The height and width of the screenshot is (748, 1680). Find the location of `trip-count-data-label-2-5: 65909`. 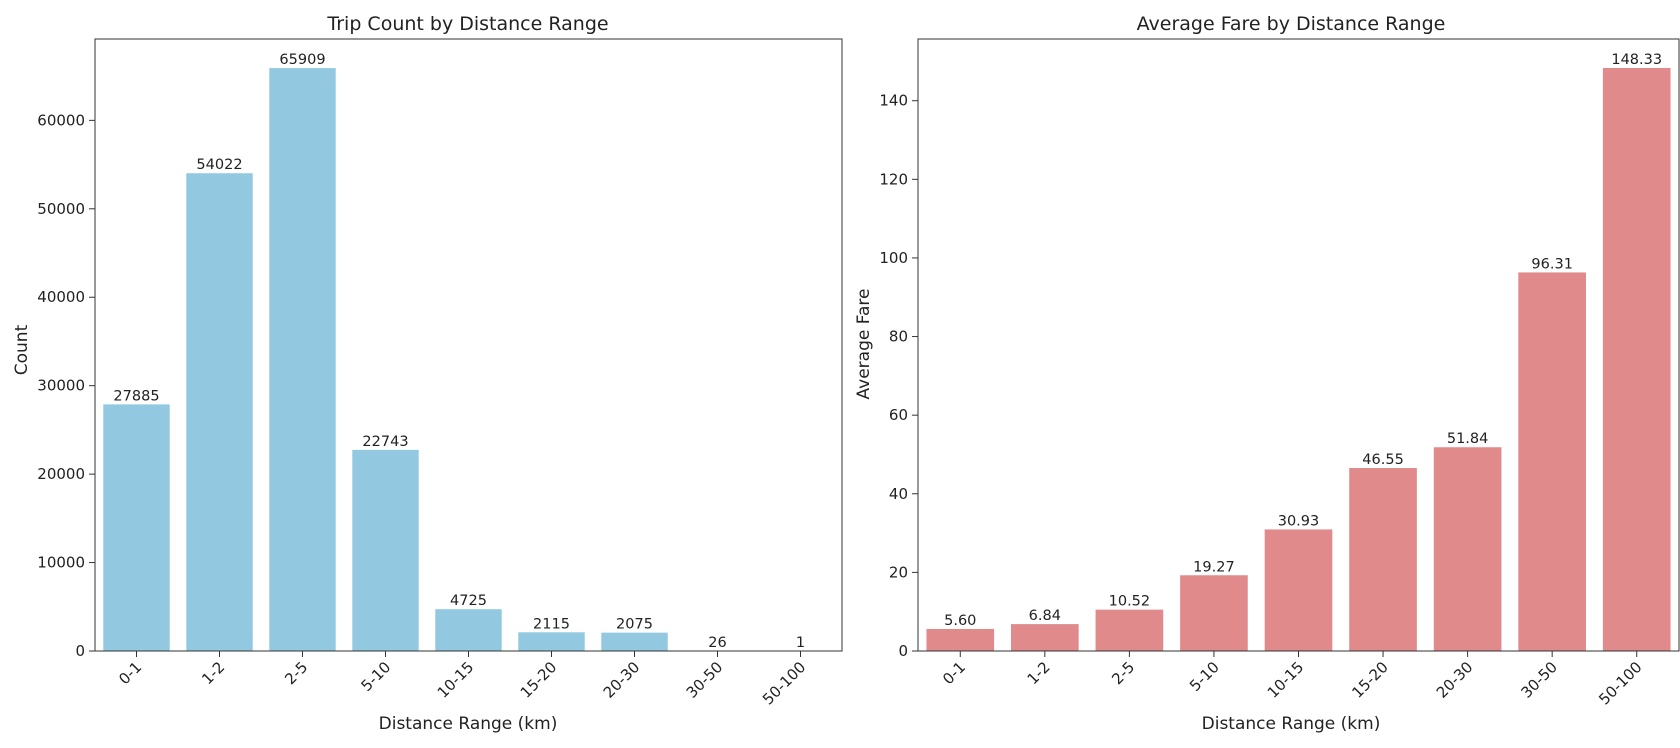

trip-count-data-label-2-5: 65909 is located at coordinates (302, 60).